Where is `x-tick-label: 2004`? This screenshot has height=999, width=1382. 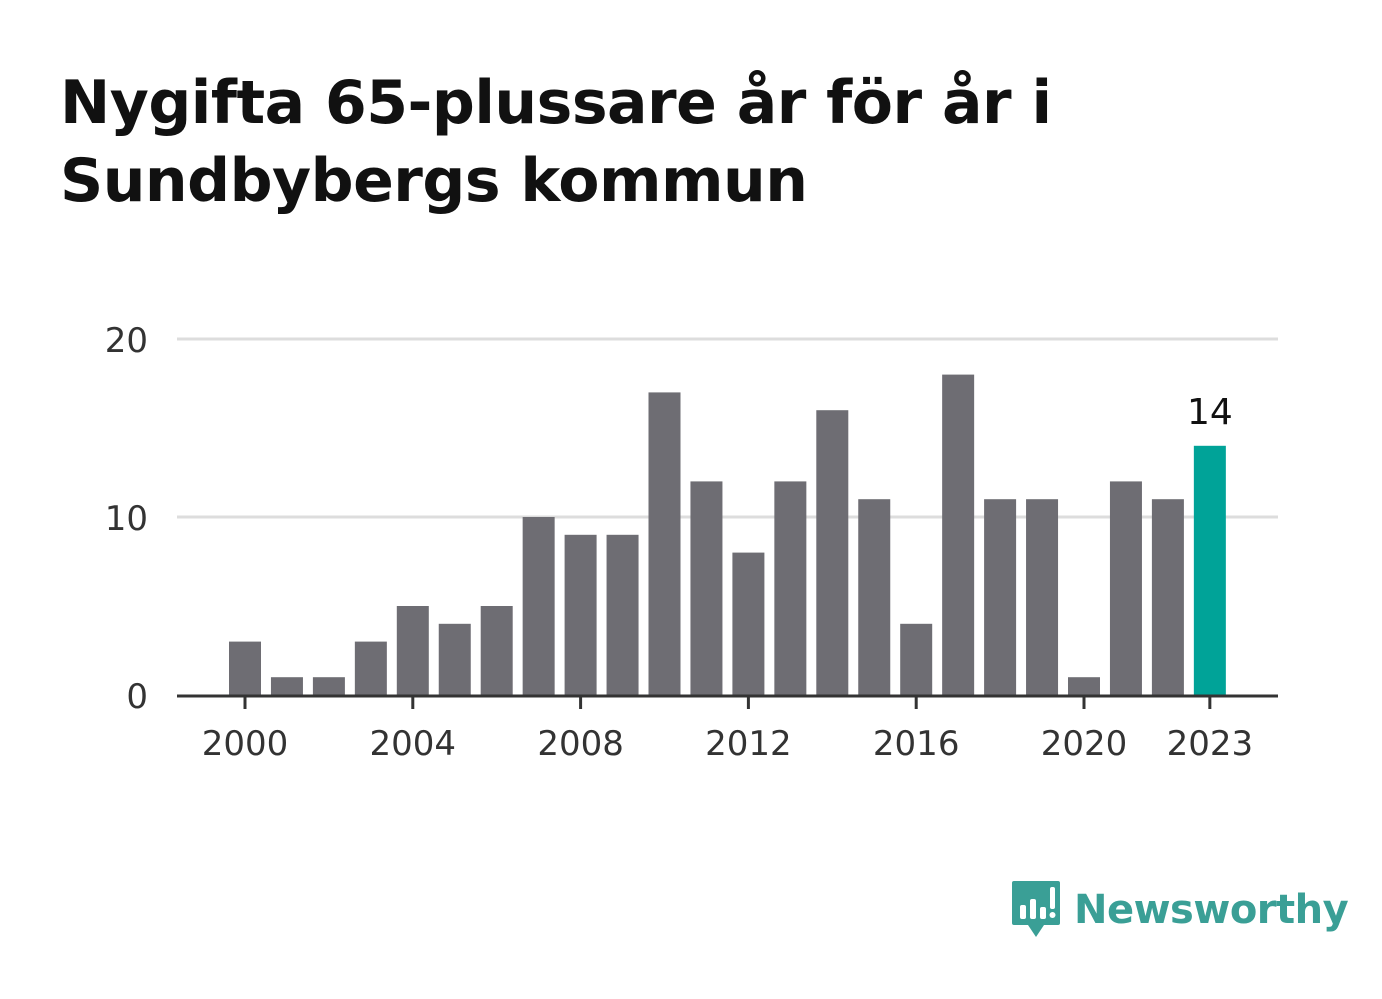
x-tick-label: 2004 is located at coordinates (413, 744).